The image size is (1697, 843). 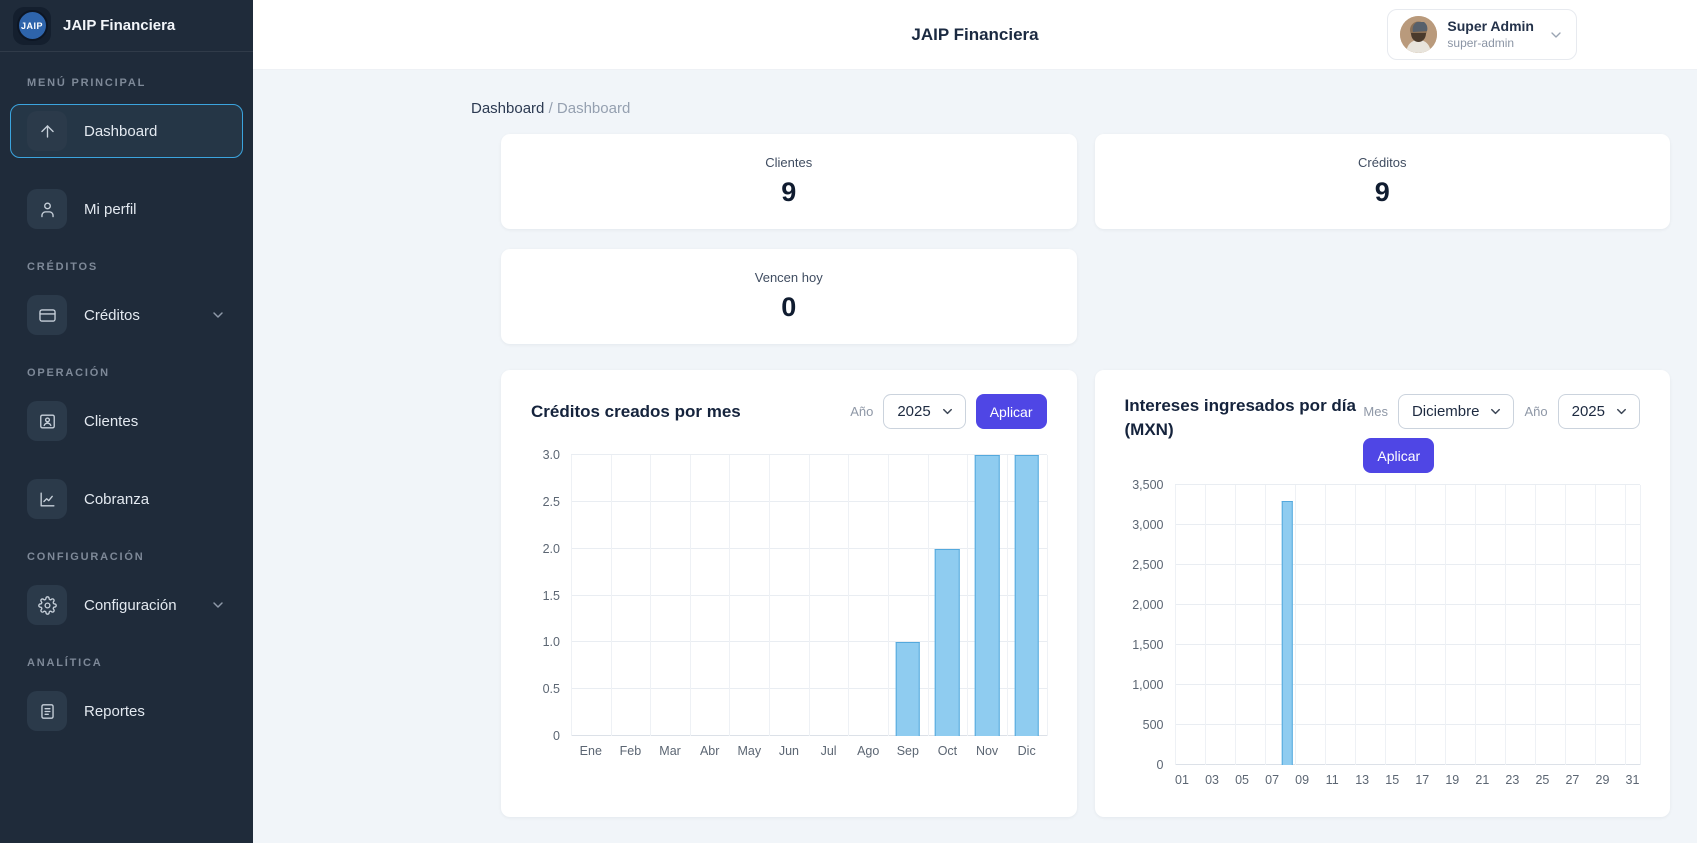 I want to click on sidebar-item-label: Mi perfil, so click(x=110, y=209).